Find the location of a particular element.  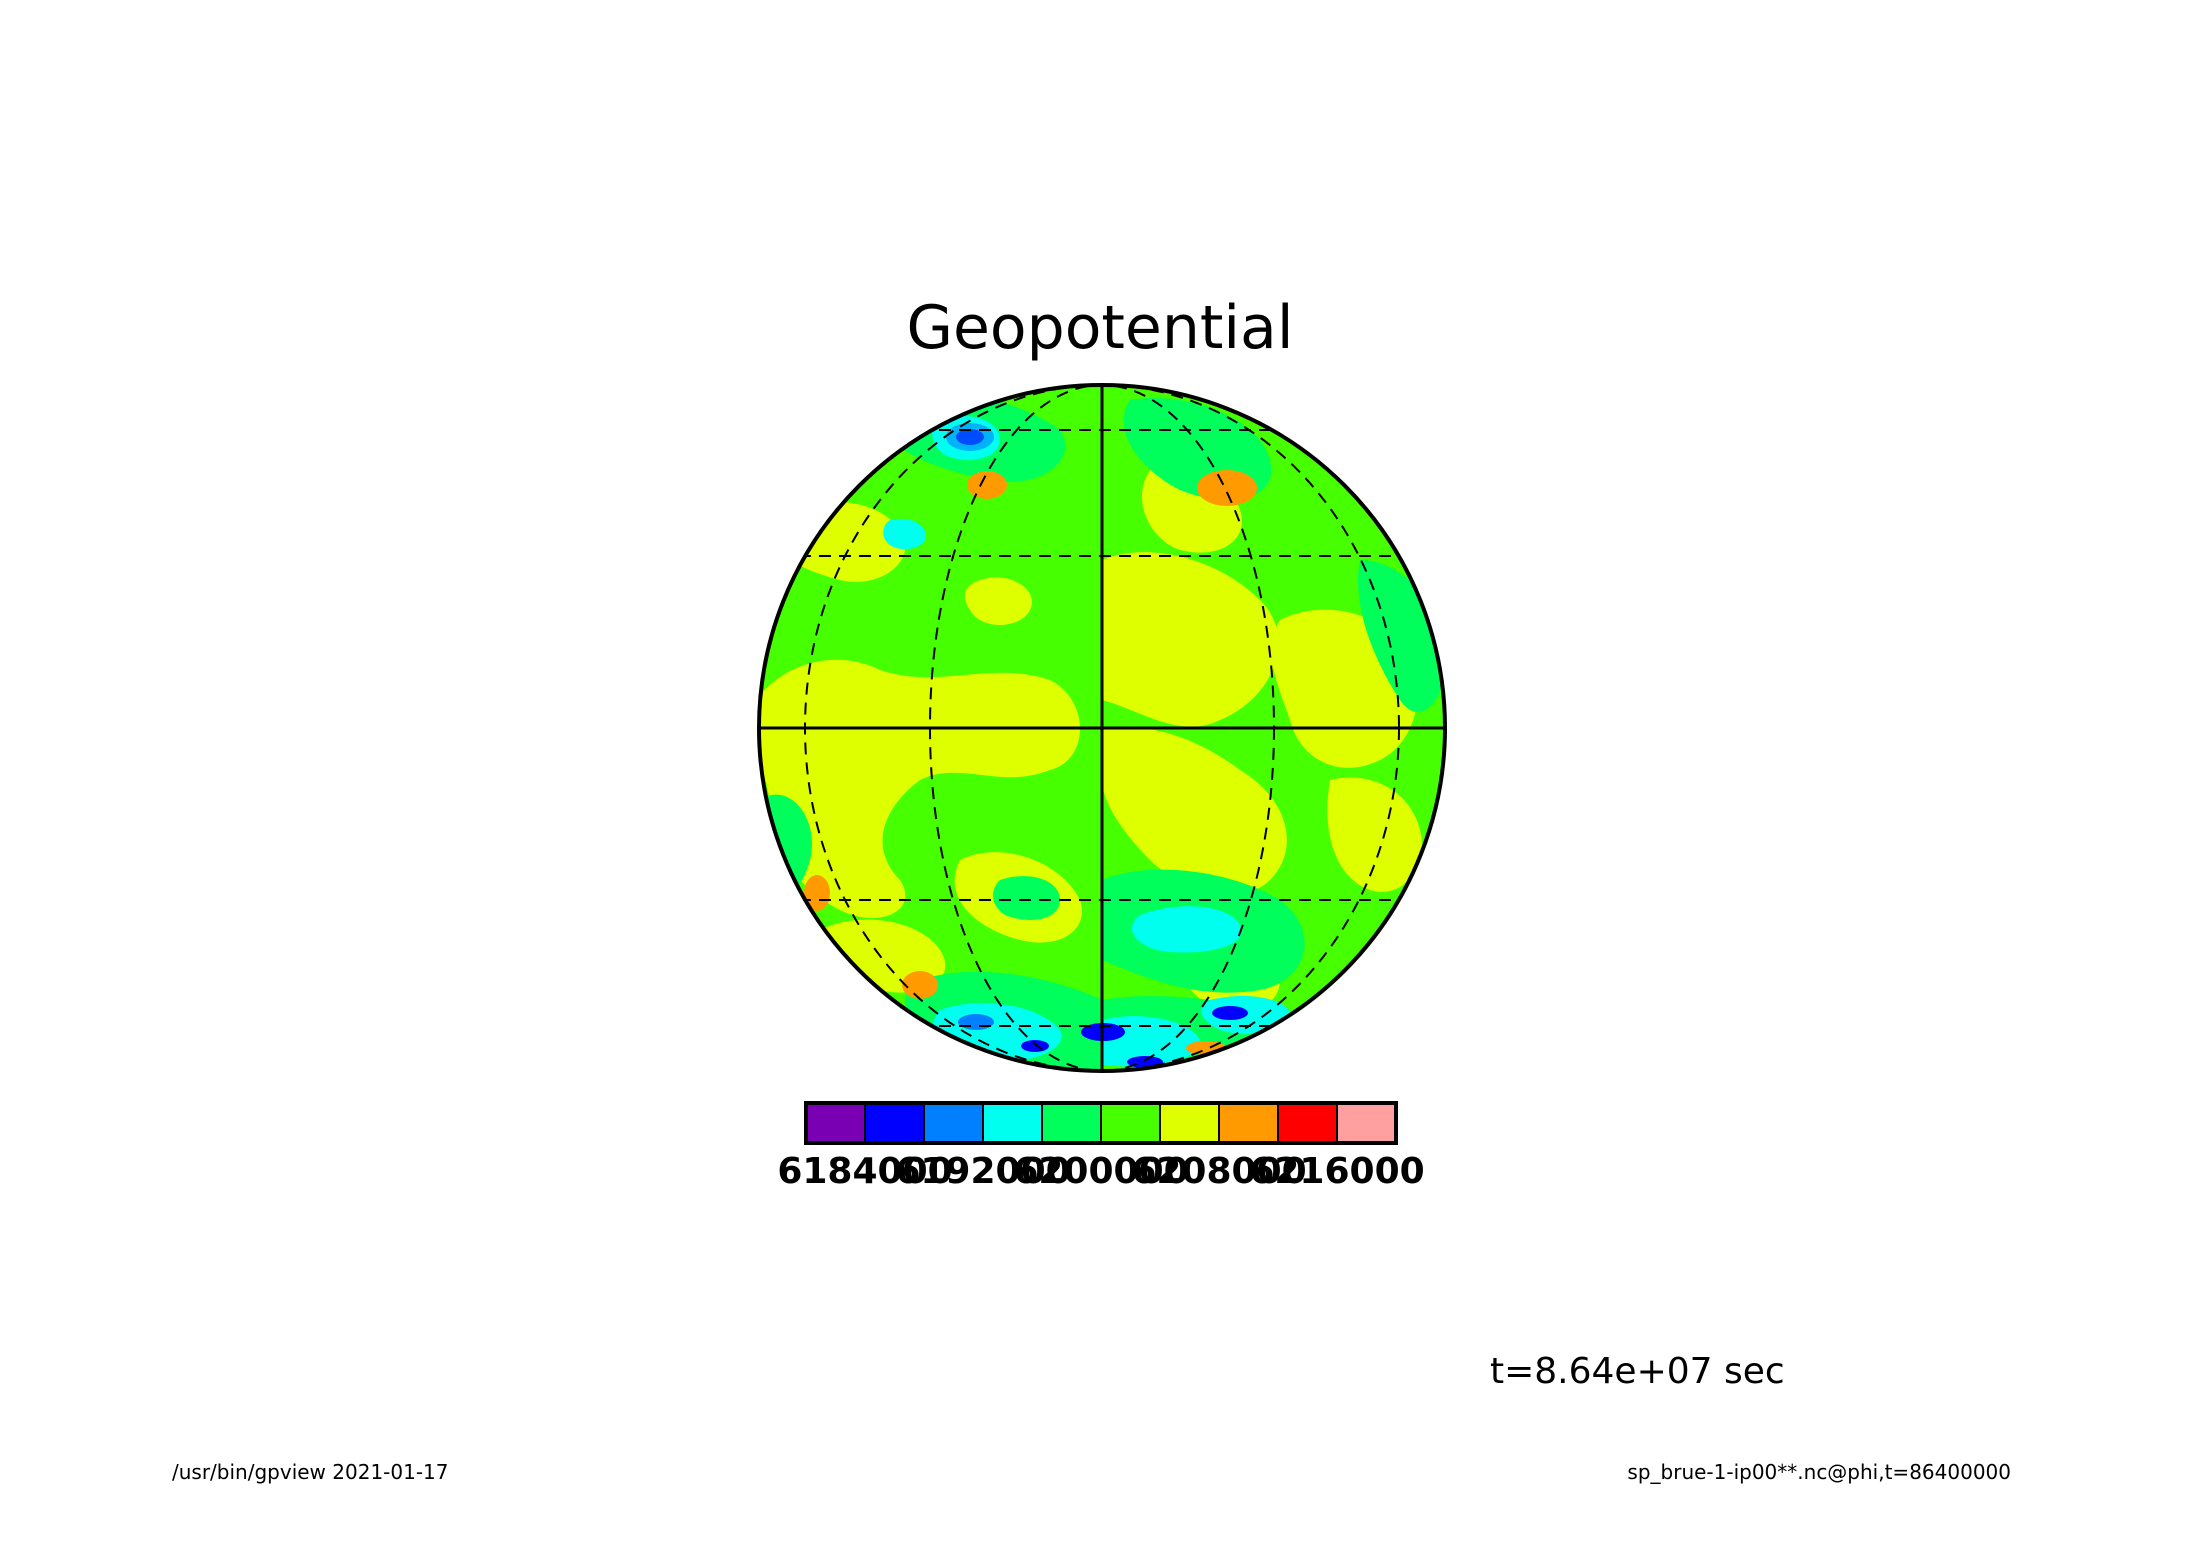

time-label: t=8.64e+07 sec is located at coordinates (1637, 1371).